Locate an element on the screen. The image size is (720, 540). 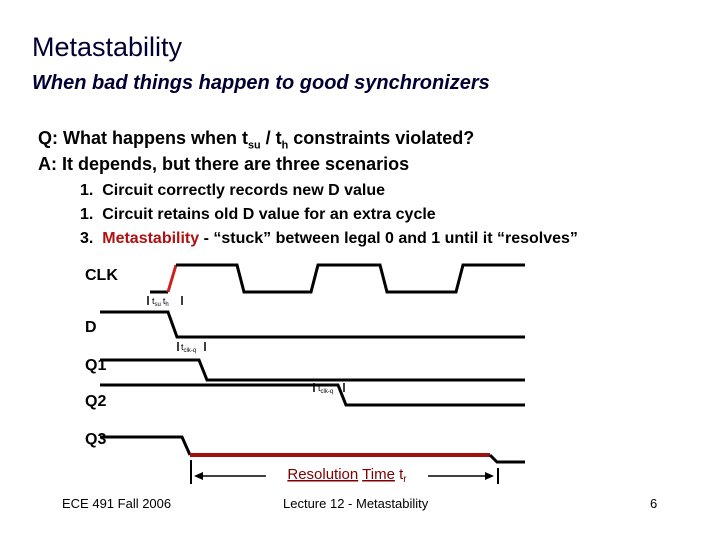
text: Resolution is located at coordinates (322, 474).